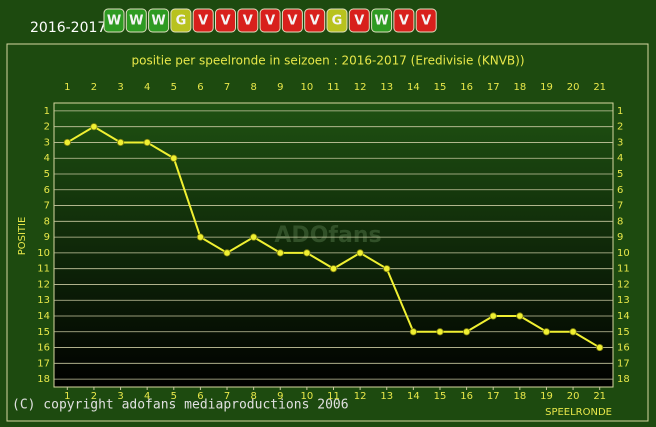 This screenshot has height=427, width=656. I want to click on x-tick-label: 10, so click(307, 396).